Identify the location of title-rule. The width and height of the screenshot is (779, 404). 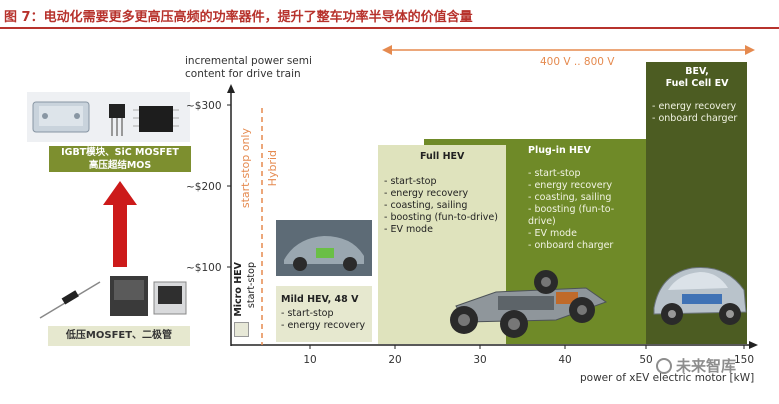
(389, 28).